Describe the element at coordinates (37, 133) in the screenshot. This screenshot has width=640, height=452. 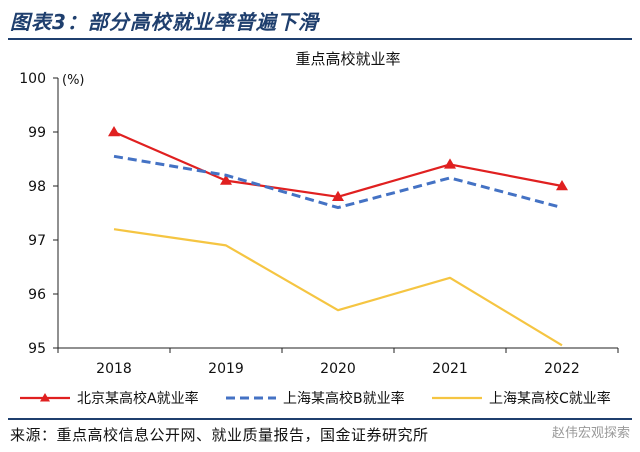
I see `y-tick-label: 99` at that location.